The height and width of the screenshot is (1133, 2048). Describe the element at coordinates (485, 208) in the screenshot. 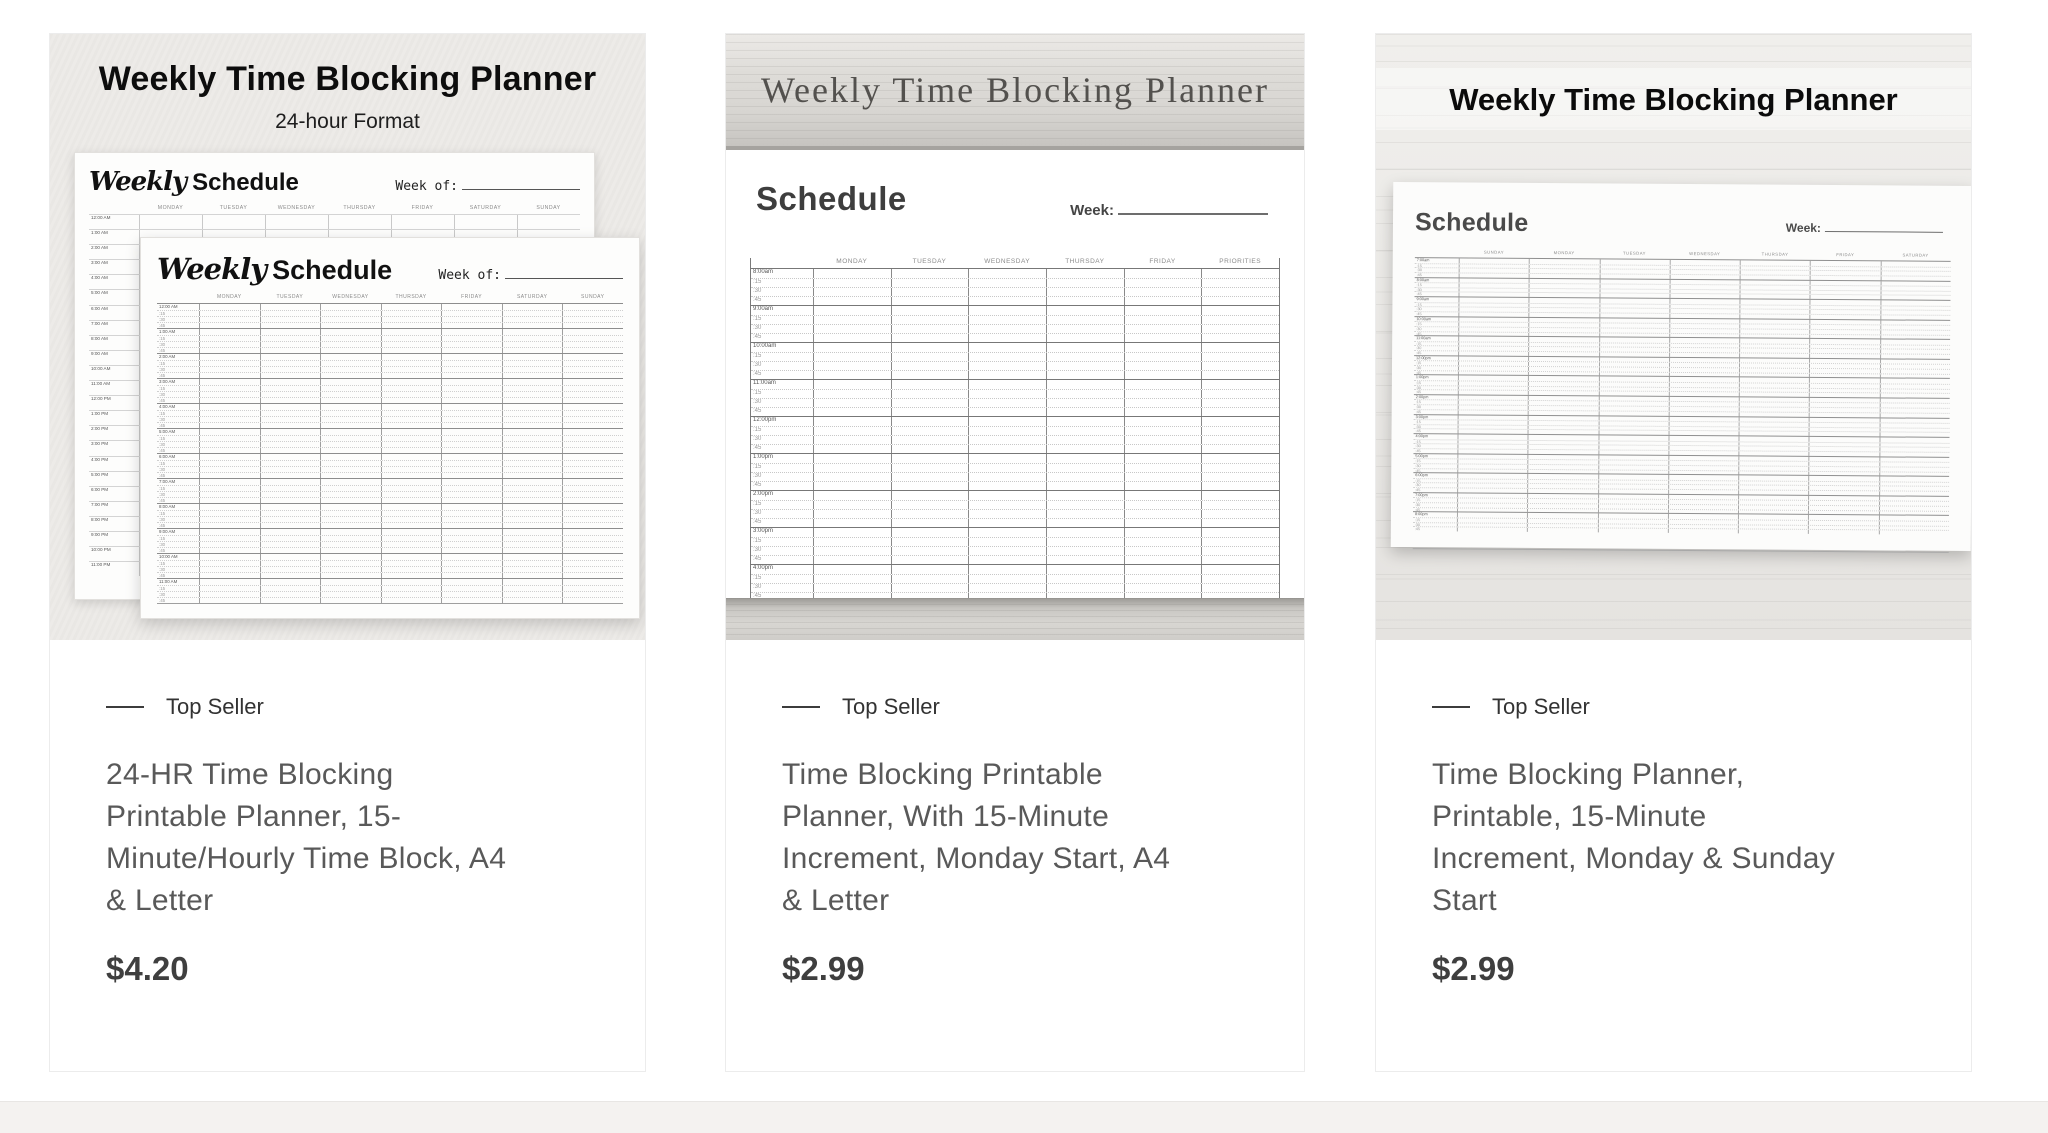

I see `day-header: SATURDAY` at that location.